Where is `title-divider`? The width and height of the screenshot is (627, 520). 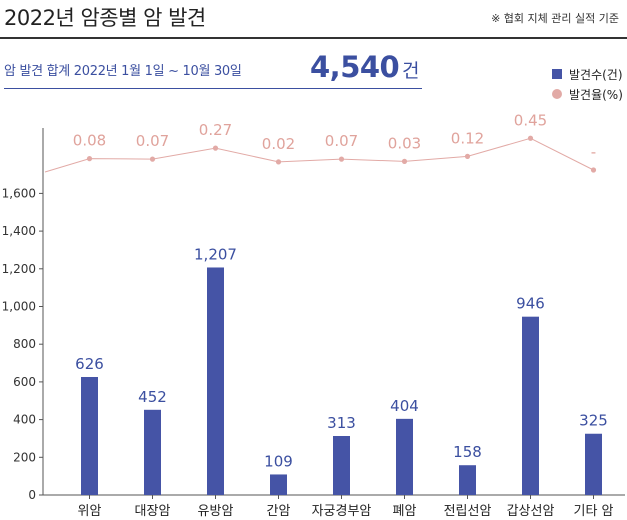 title-divider is located at coordinates (313, 38).